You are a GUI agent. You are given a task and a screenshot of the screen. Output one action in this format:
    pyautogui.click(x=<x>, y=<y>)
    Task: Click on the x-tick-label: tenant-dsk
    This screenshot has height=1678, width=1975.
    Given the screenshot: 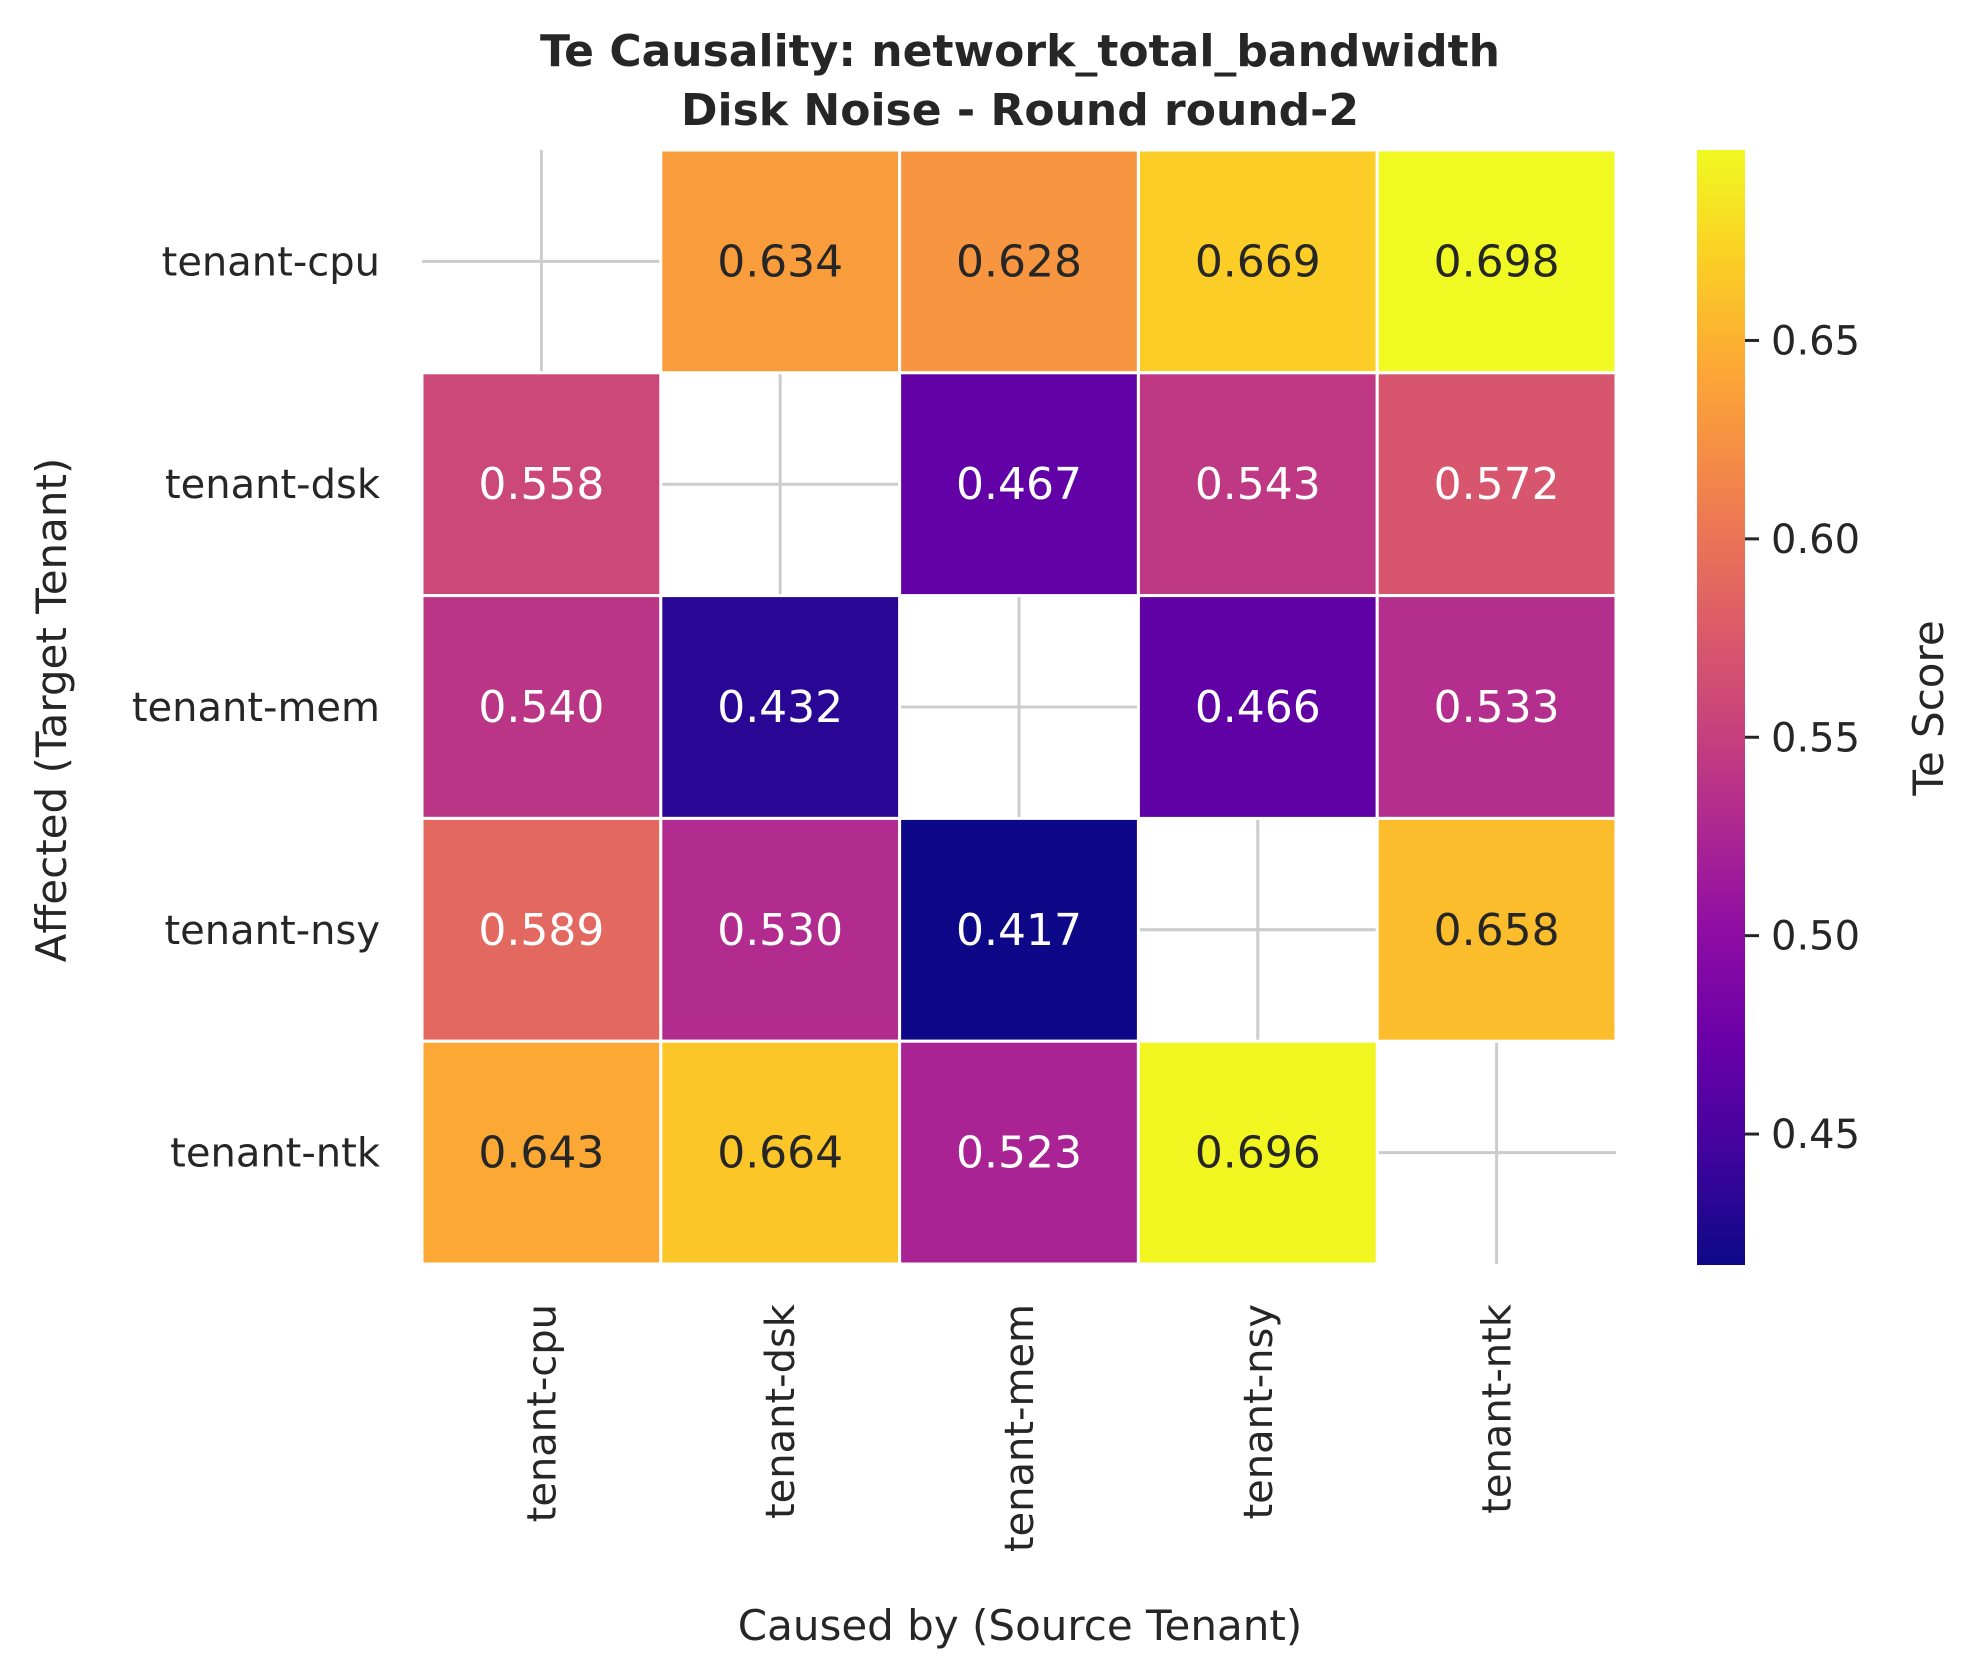 What is the action you would take?
    pyautogui.click(x=781, y=1411)
    